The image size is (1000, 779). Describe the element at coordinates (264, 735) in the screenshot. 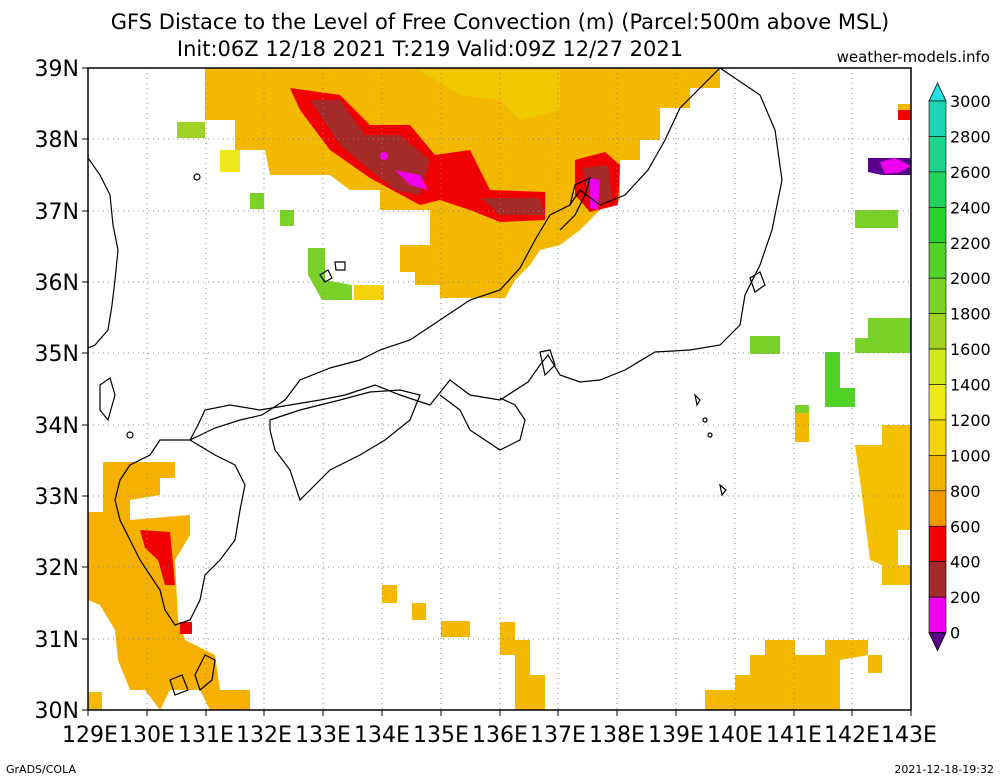

I see `lon-label: 132E` at that location.